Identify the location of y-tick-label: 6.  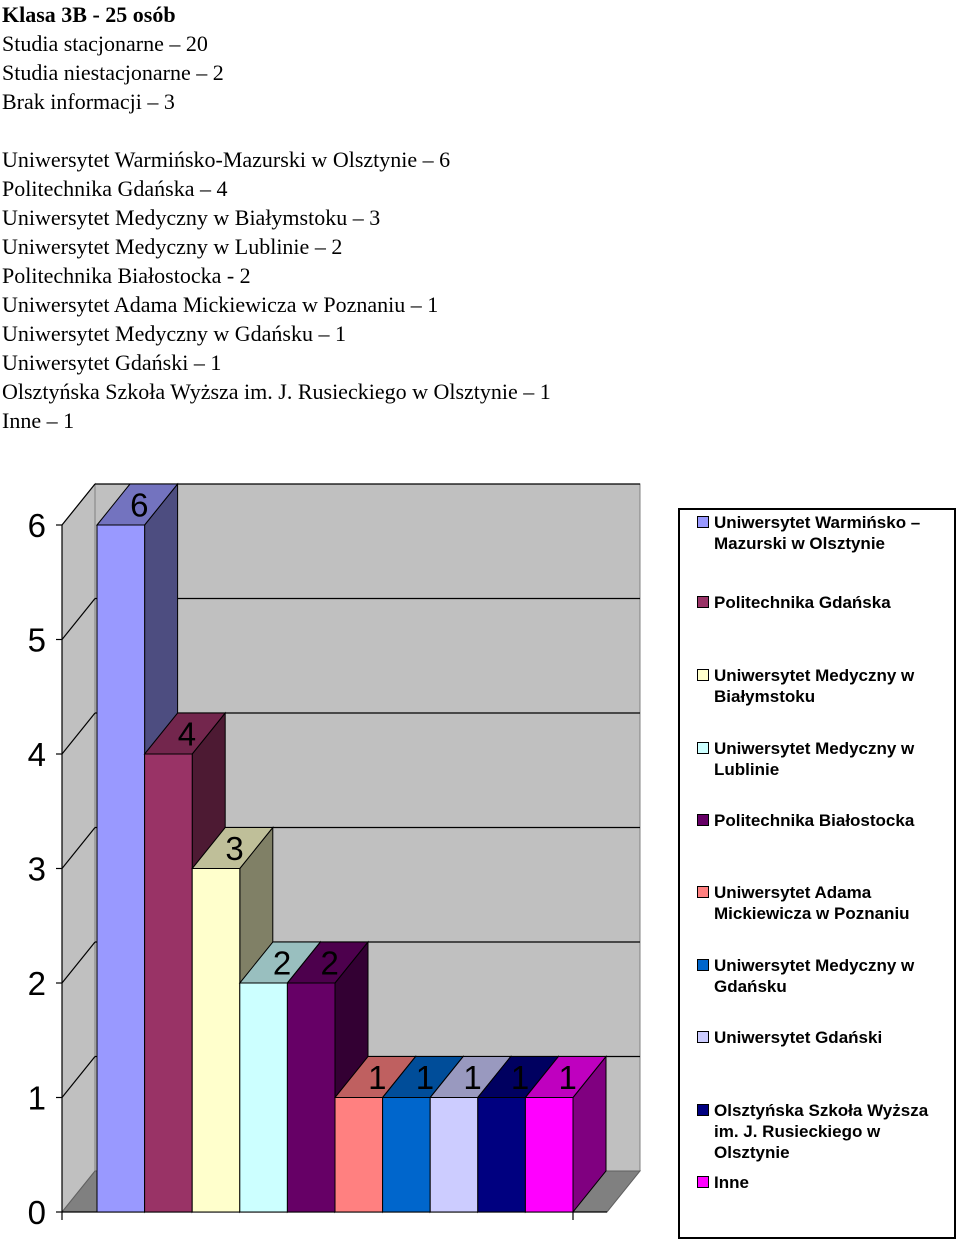
(37, 525).